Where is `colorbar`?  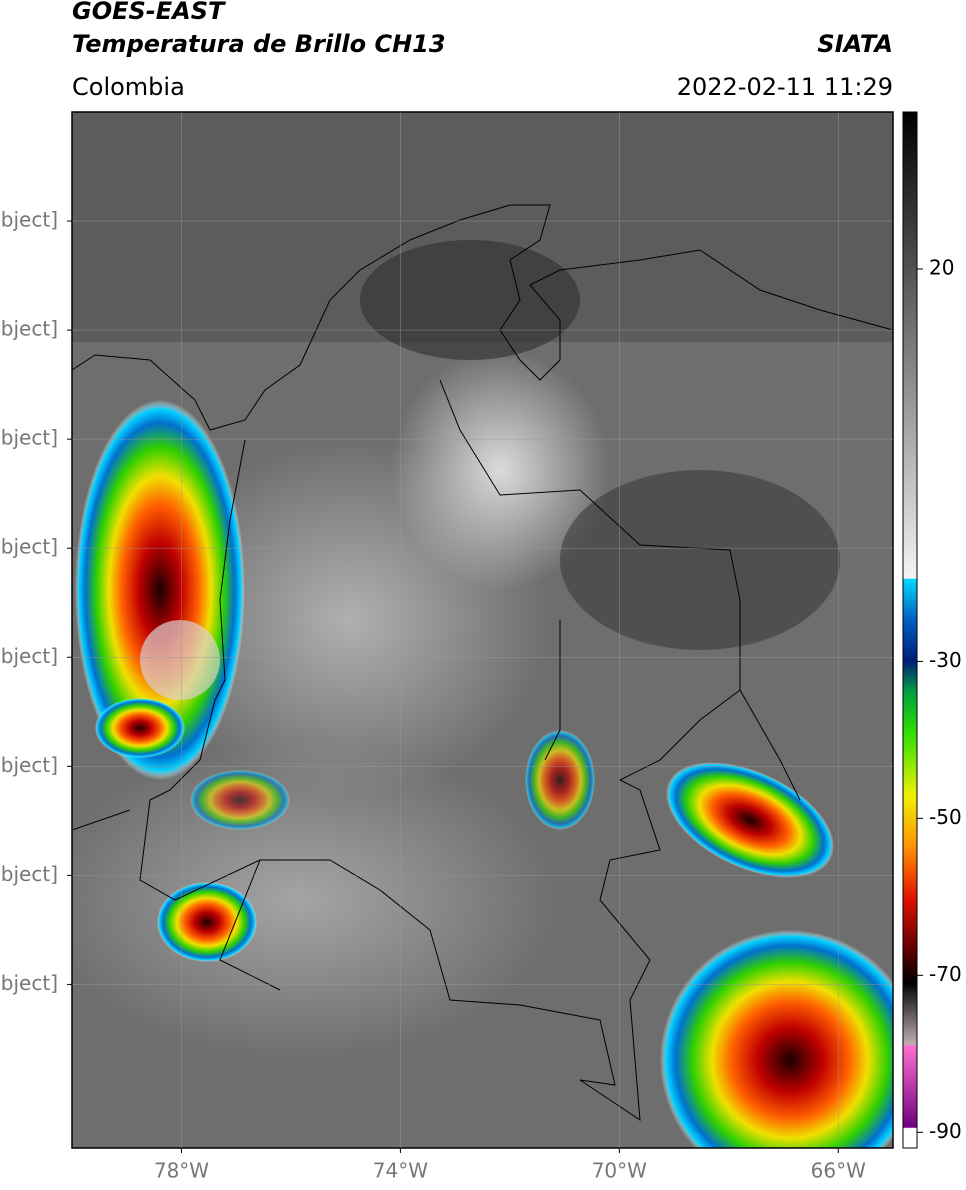 colorbar is located at coordinates (910, 630).